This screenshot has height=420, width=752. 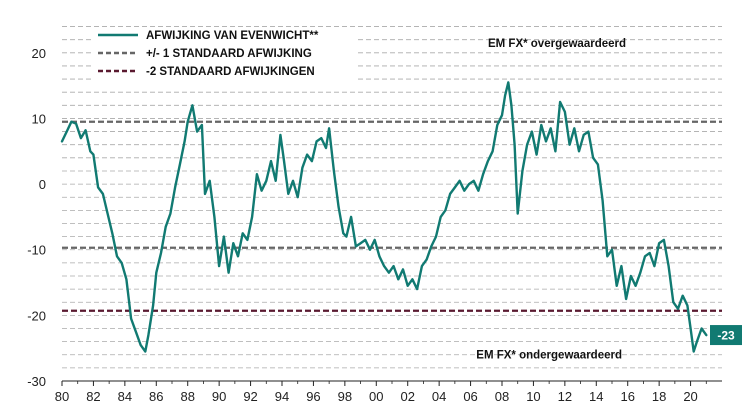 I want to click on x-tick-label: 06, so click(x=470, y=396).